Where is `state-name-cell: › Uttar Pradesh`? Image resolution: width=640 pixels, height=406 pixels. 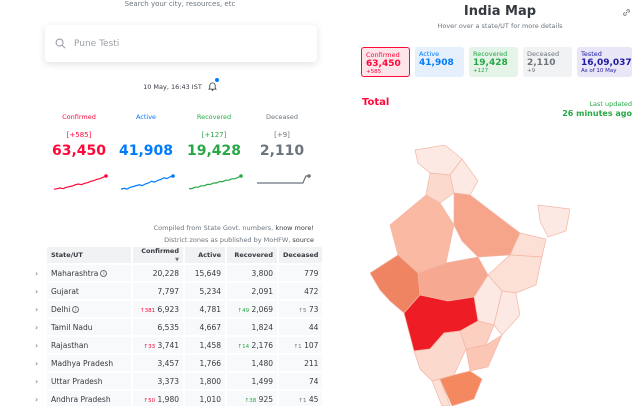 state-name-cell: › Uttar Pradesh is located at coordinates (83, 381).